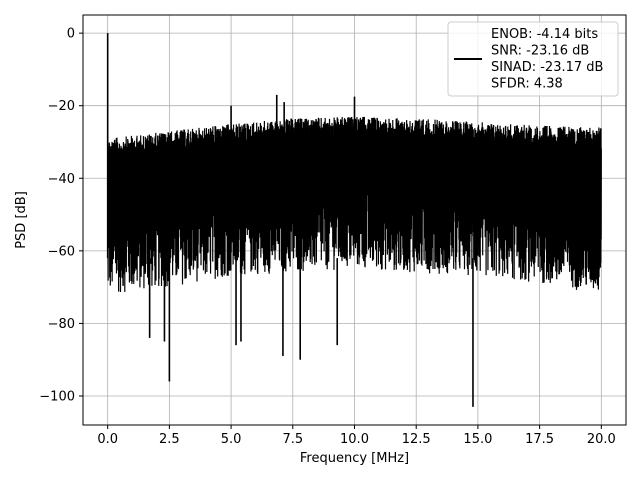 The width and height of the screenshot is (640, 480). Describe the element at coordinates (292, 439) in the screenshot. I see `x-tick-label: 7.5` at that location.